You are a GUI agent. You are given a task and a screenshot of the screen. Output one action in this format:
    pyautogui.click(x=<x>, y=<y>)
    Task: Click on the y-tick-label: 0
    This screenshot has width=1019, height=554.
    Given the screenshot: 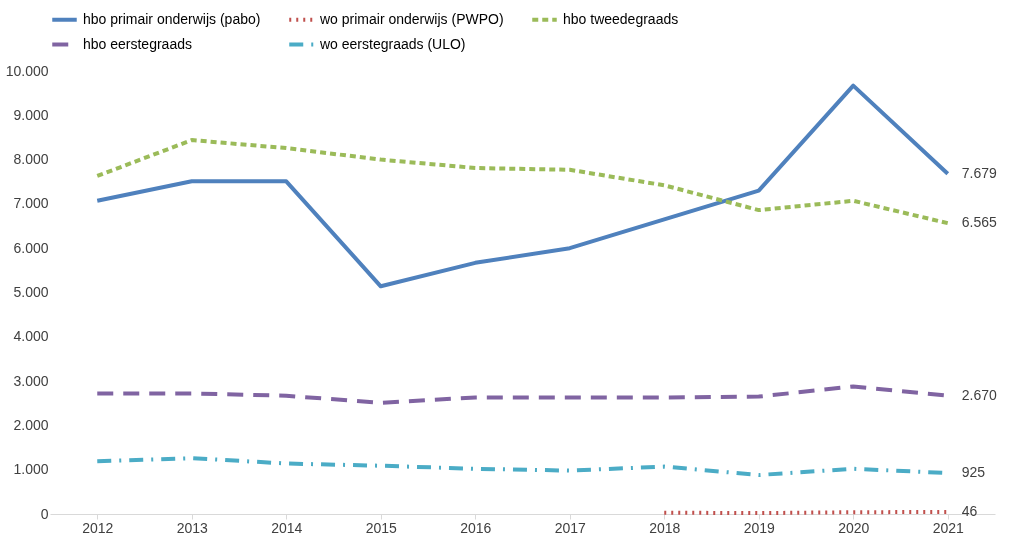 What is the action you would take?
    pyautogui.click(x=44, y=513)
    